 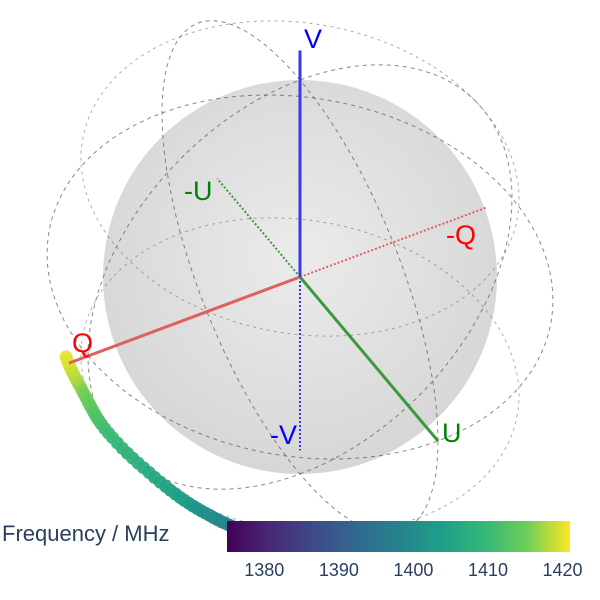 I want to click on colorbar-tick-label: 1380, so click(x=264, y=570).